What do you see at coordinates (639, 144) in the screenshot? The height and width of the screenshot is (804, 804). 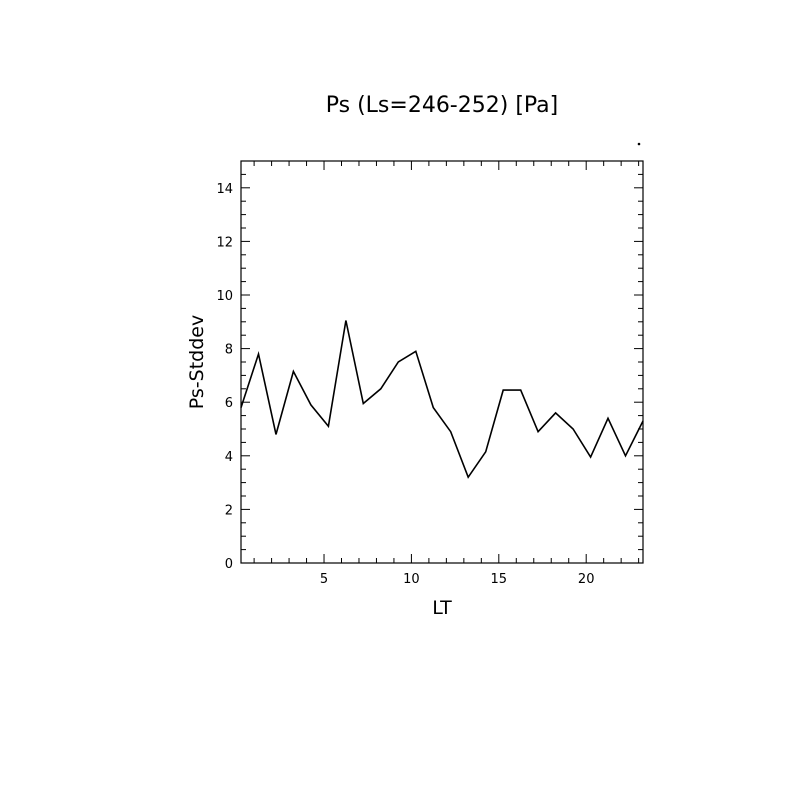 I see `corner-dot` at bounding box center [639, 144].